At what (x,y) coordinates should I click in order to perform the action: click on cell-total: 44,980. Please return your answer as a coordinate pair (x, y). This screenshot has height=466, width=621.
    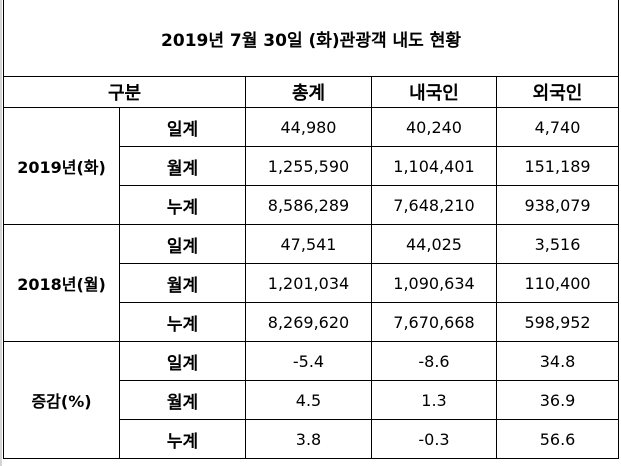
    Looking at the image, I should click on (308, 127).